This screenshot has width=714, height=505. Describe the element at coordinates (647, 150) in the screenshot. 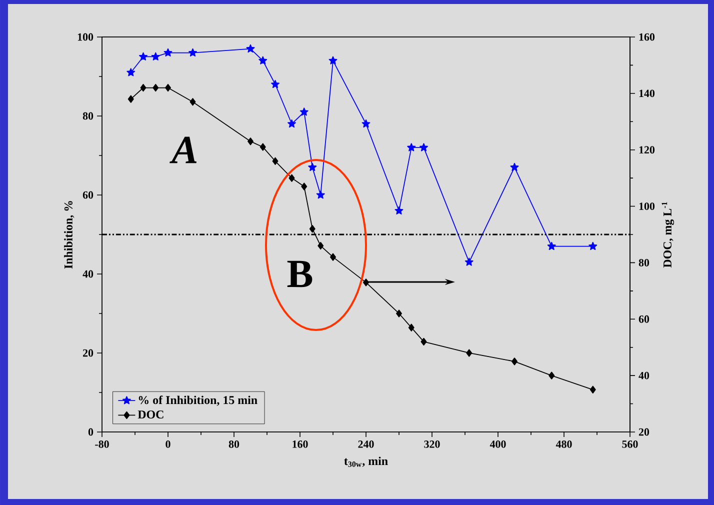

I see `y2-tick-label: 120` at that location.